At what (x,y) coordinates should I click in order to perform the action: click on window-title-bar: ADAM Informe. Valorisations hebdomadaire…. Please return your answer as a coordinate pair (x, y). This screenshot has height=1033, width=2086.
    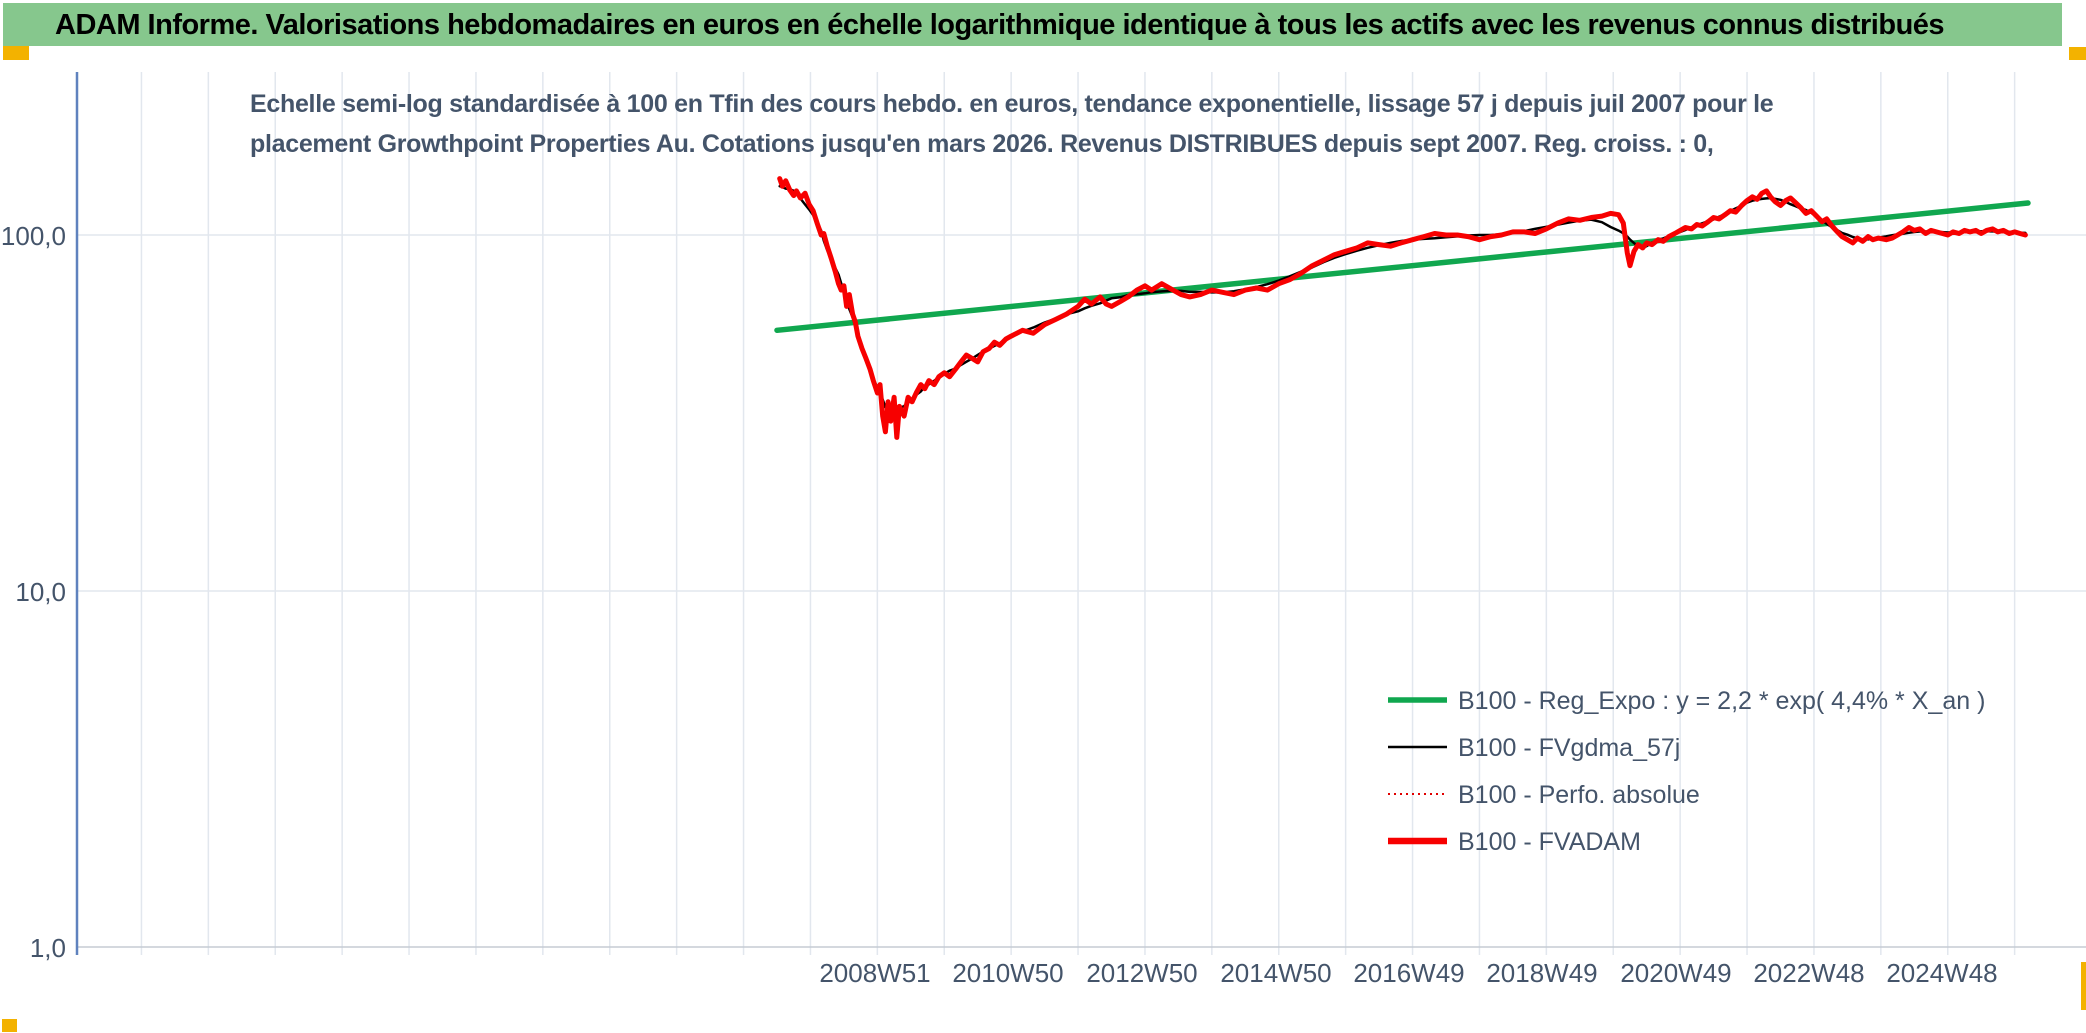
    Looking at the image, I should click on (1032, 24).